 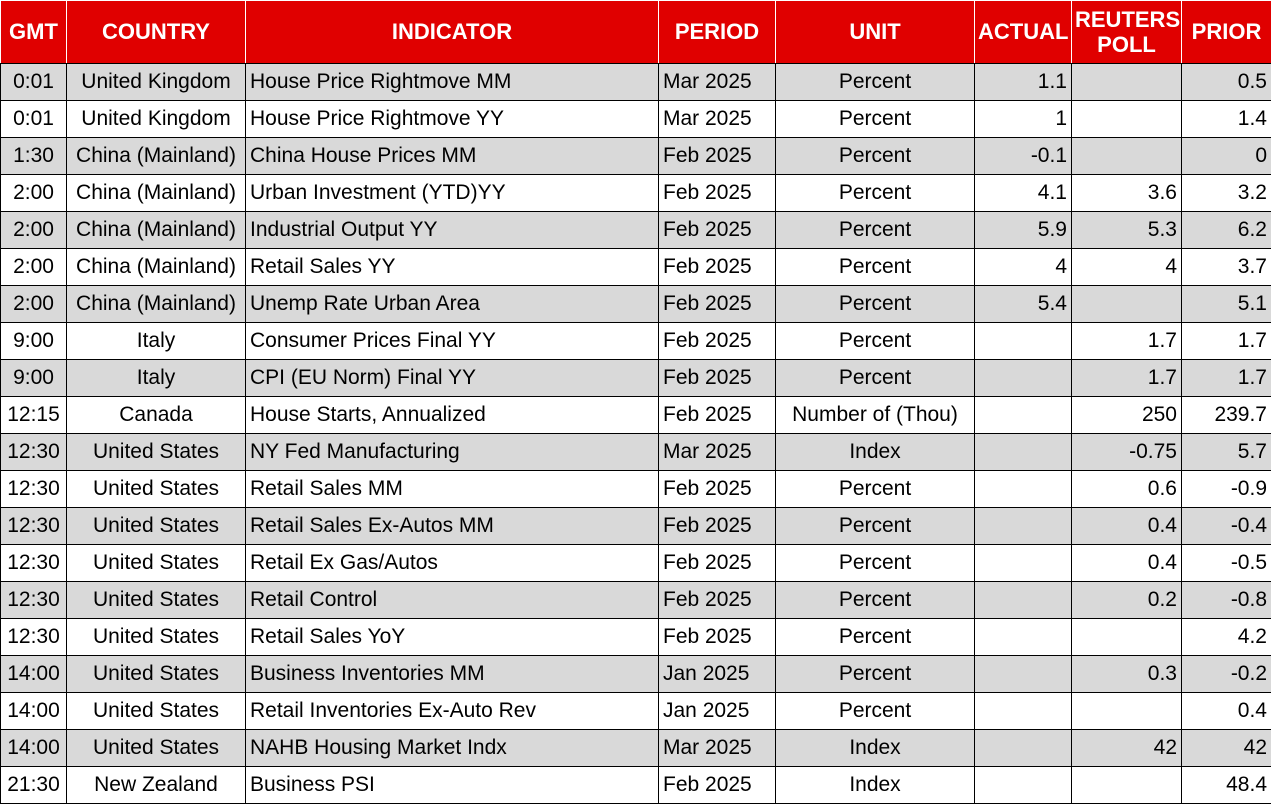 What do you see at coordinates (452, 748) in the screenshot?
I see `cell-indicator: NAHB Housing Market Indx` at bounding box center [452, 748].